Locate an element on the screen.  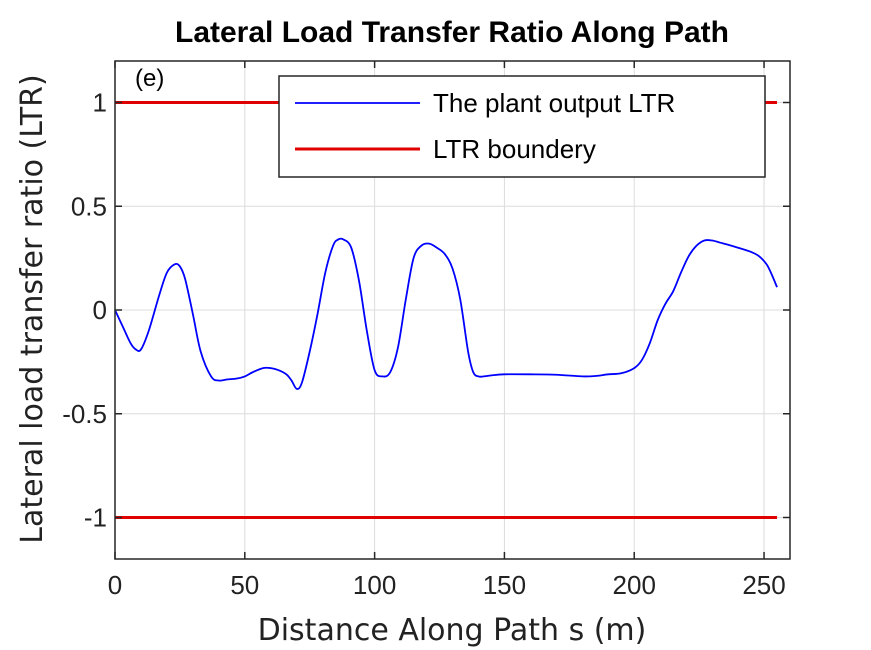
y-tick-labels: 1 0.5 0 -0.5 -1 is located at coordinates (84, 310).